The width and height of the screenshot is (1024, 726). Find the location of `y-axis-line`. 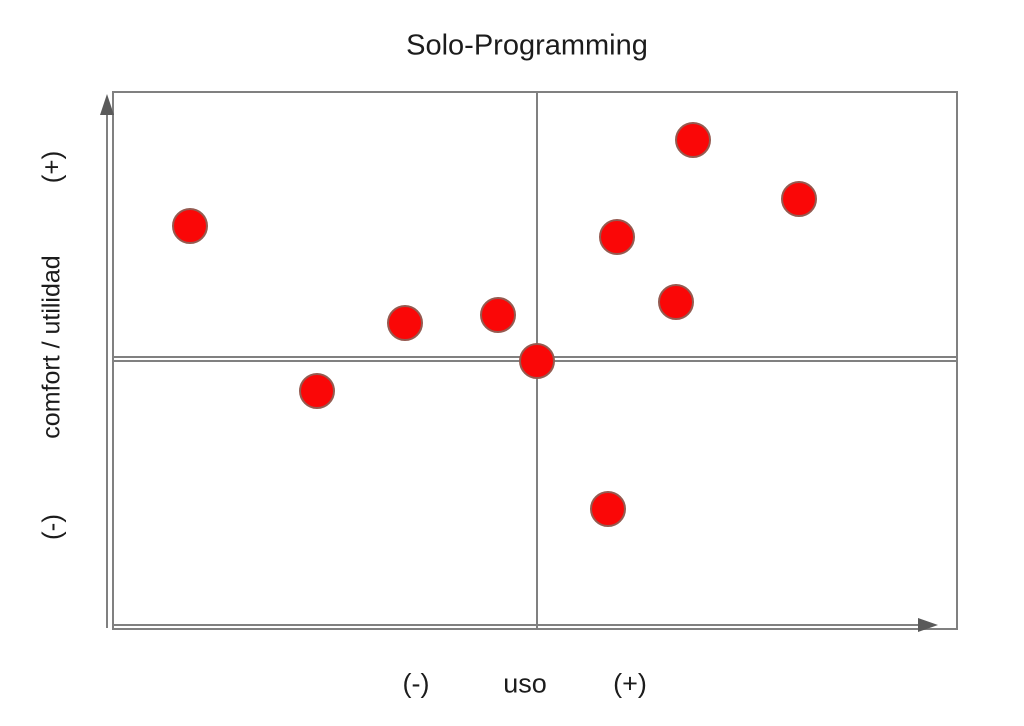

y-axis-line is located at coordinates (107, 370).